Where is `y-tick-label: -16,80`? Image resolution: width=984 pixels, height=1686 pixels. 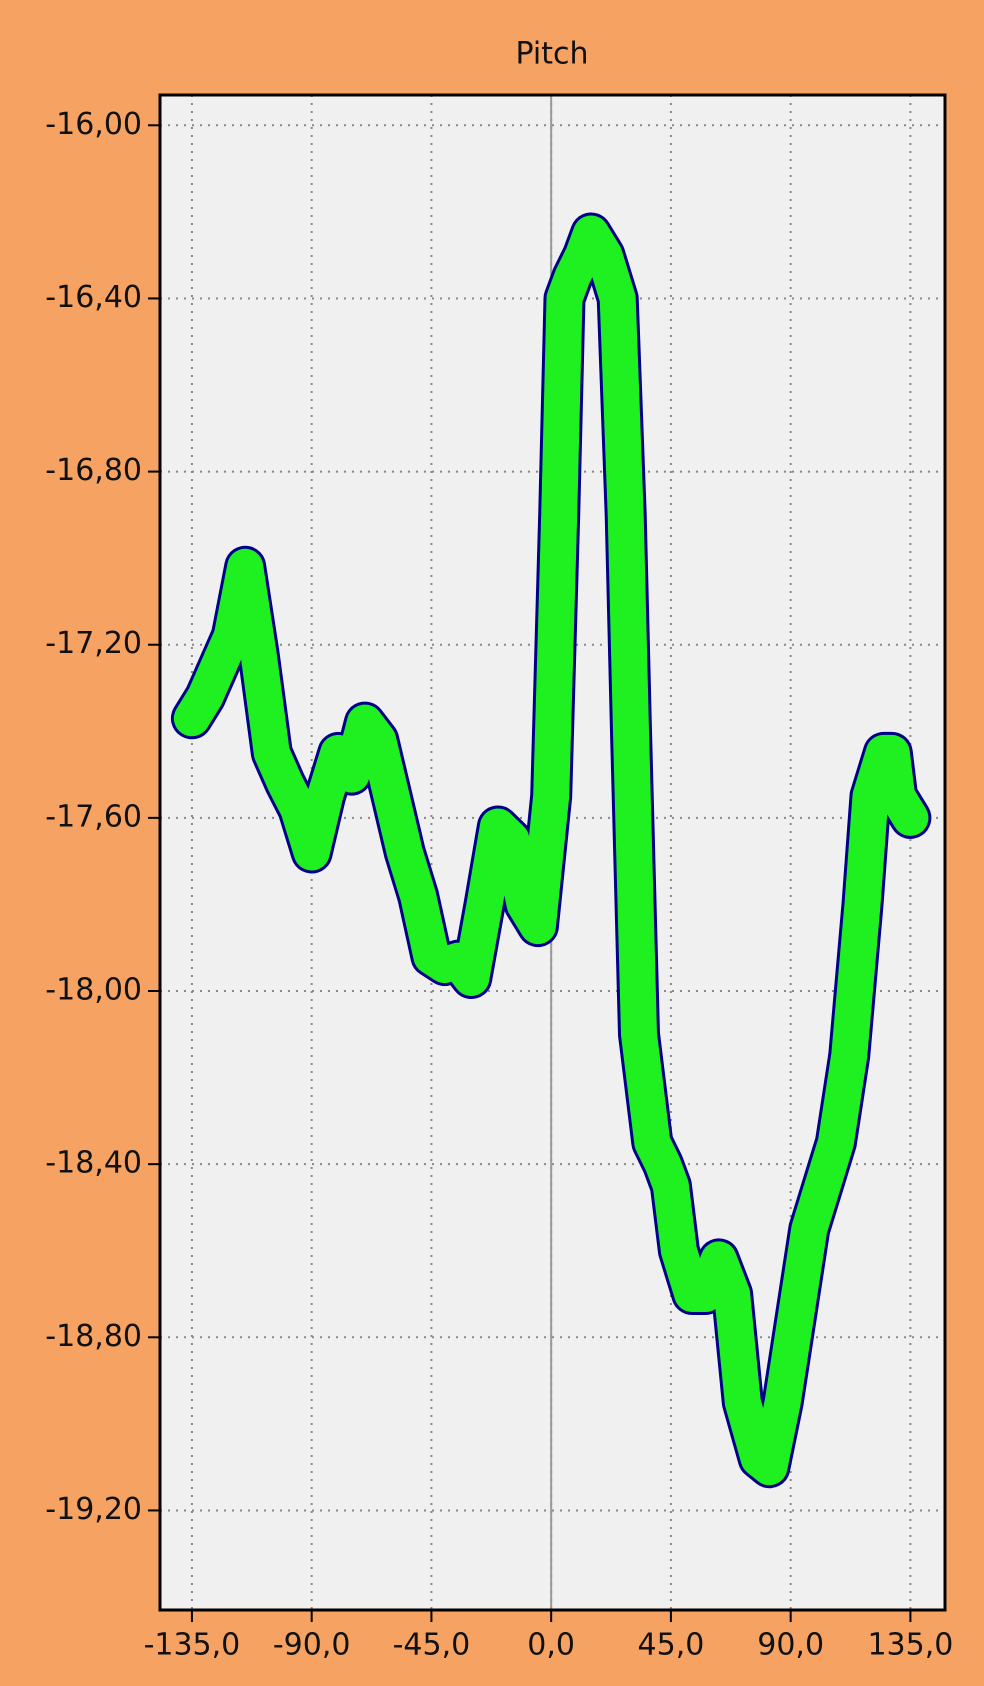 y-tick-label: -16,80 is located at coordinates (93, 470).